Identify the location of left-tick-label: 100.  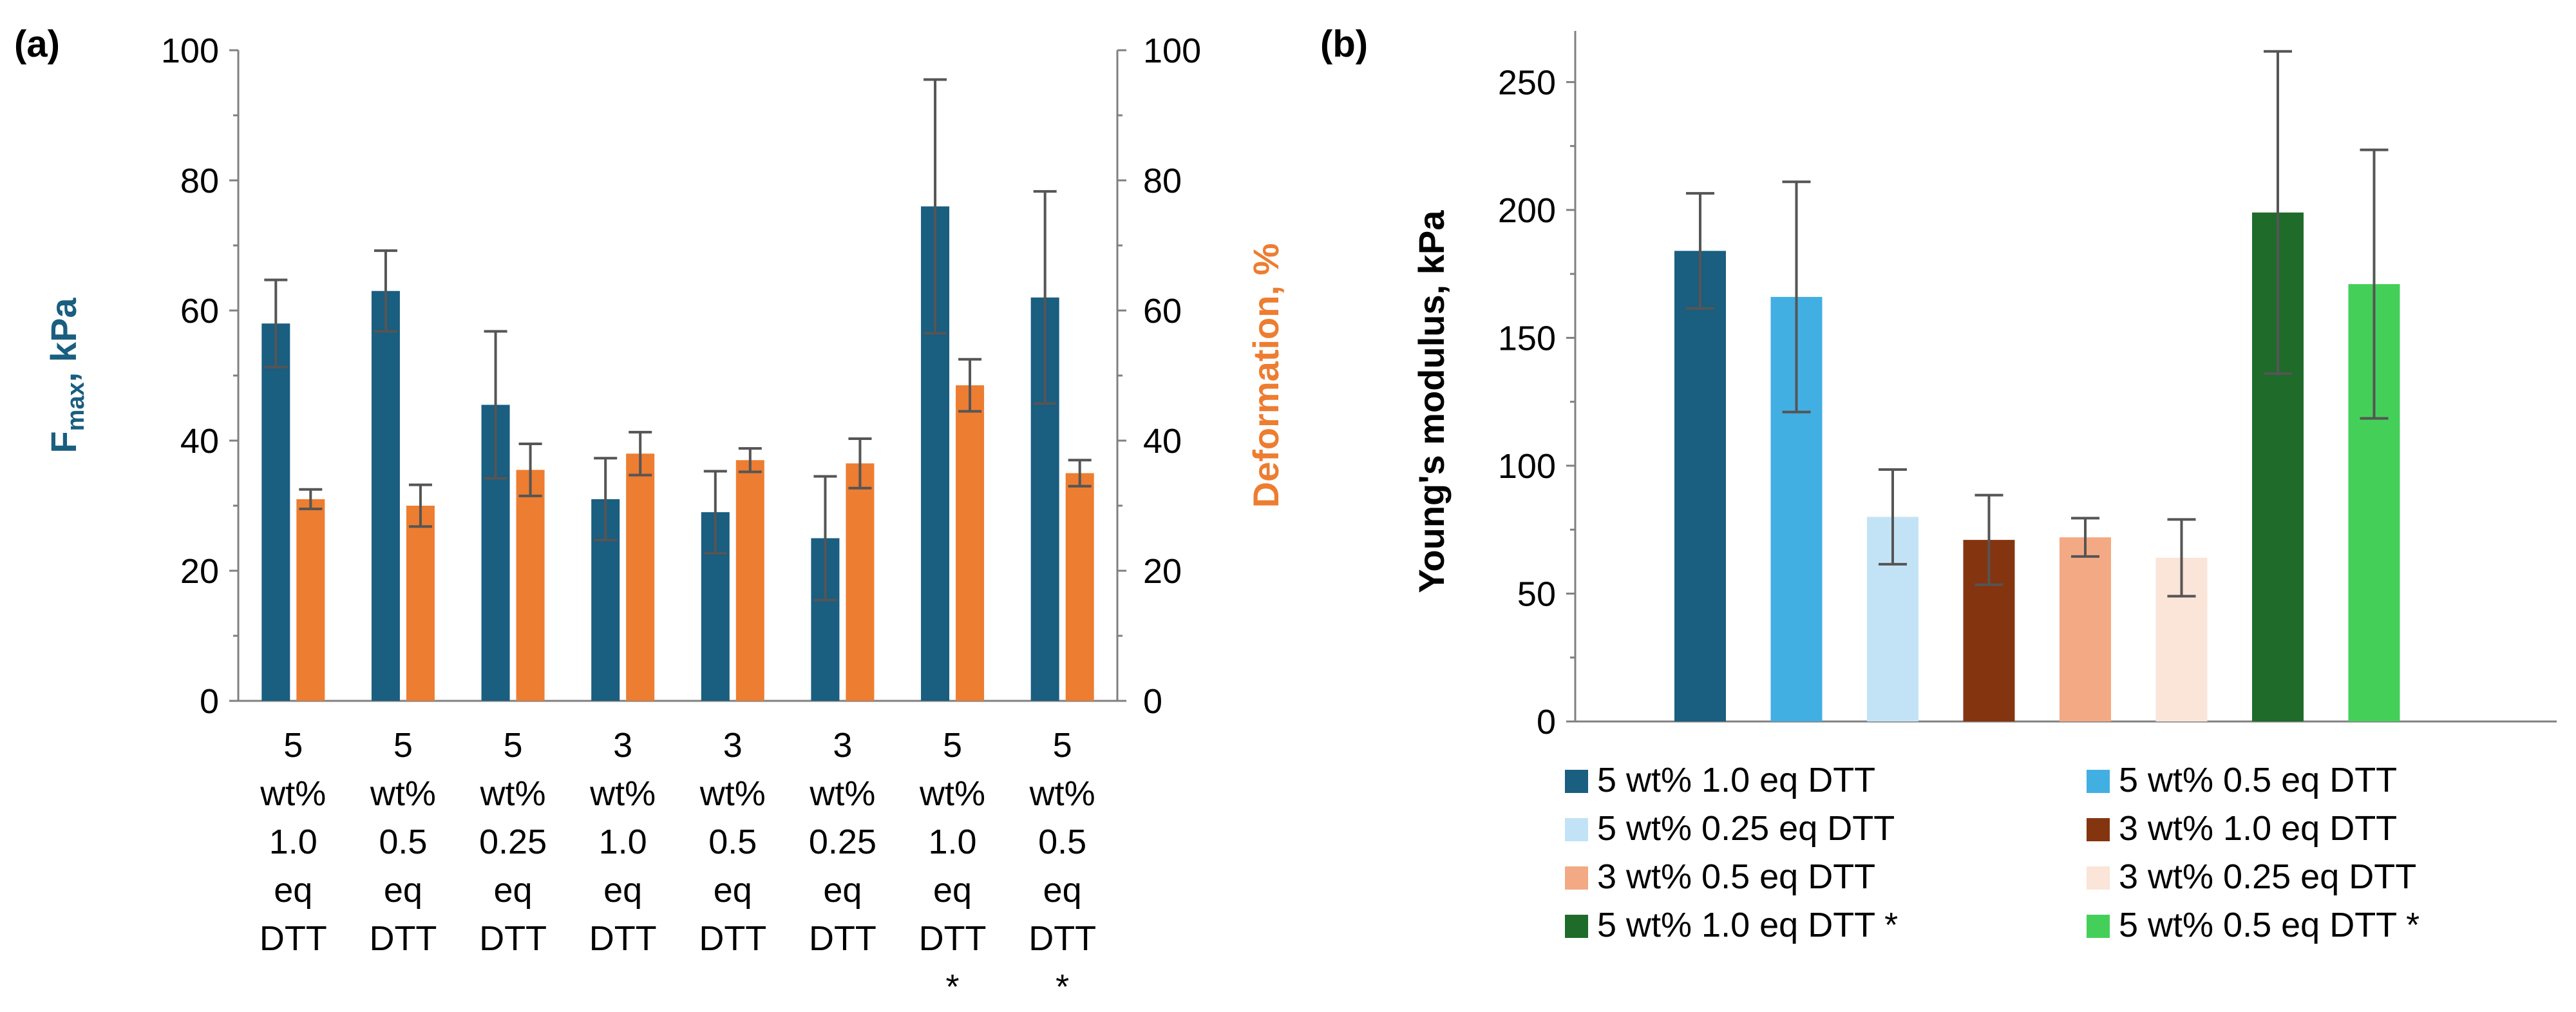
(190, 51).